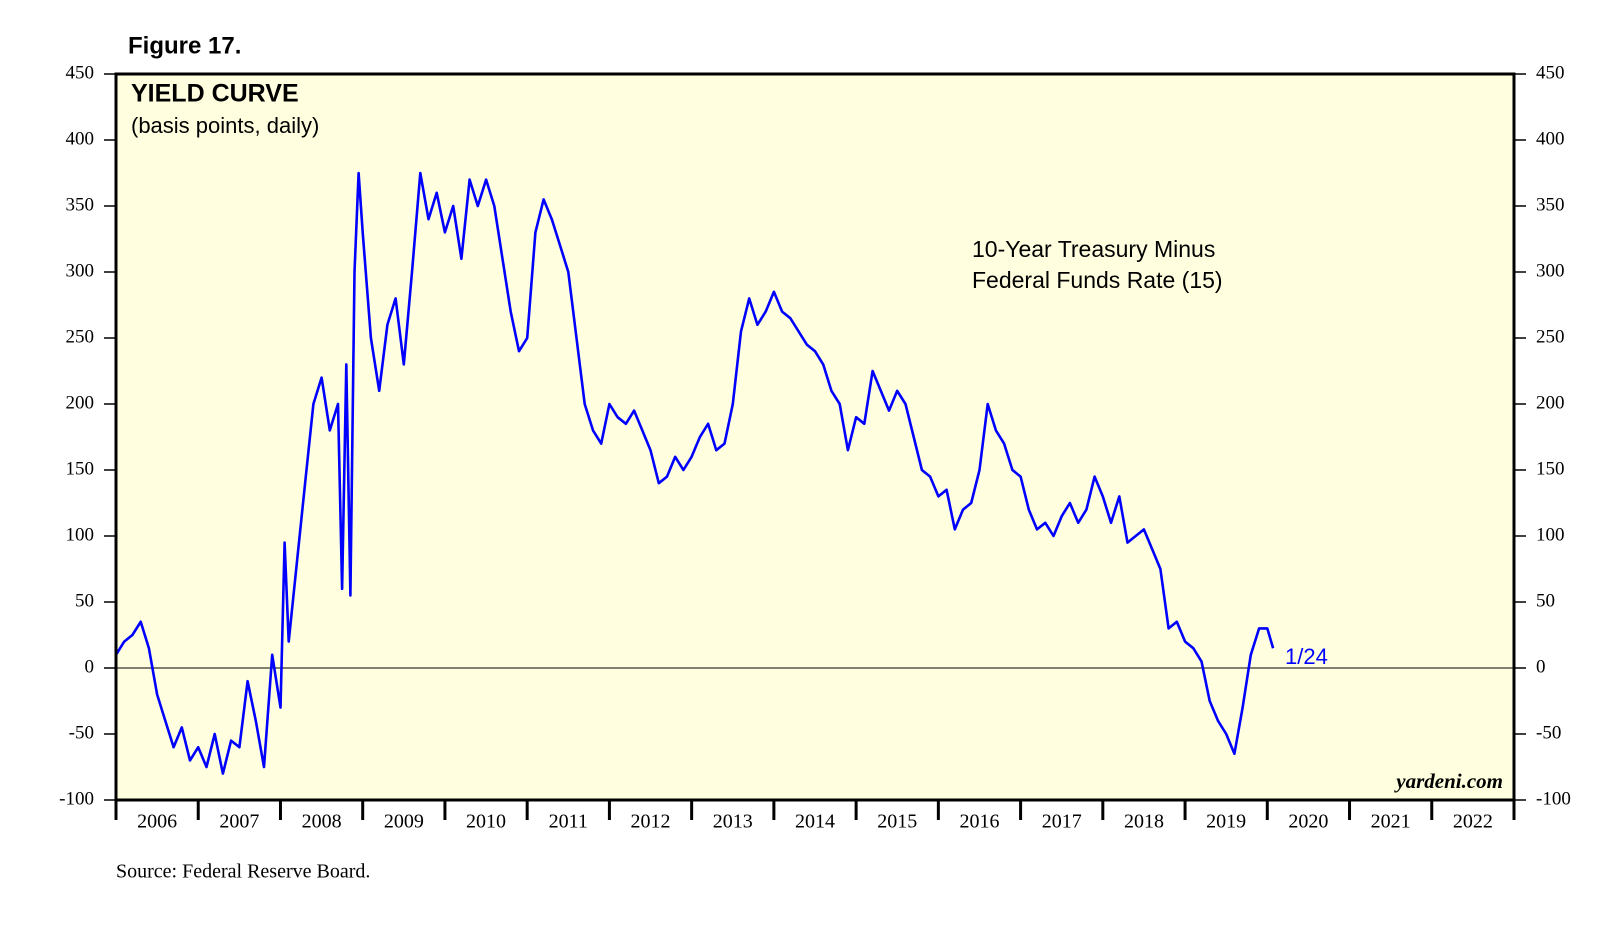  What do you see at coordinates (1308, 822) in the screenshot?
I see `x-tick-label: 2020` at bounding box center [1308, 822].